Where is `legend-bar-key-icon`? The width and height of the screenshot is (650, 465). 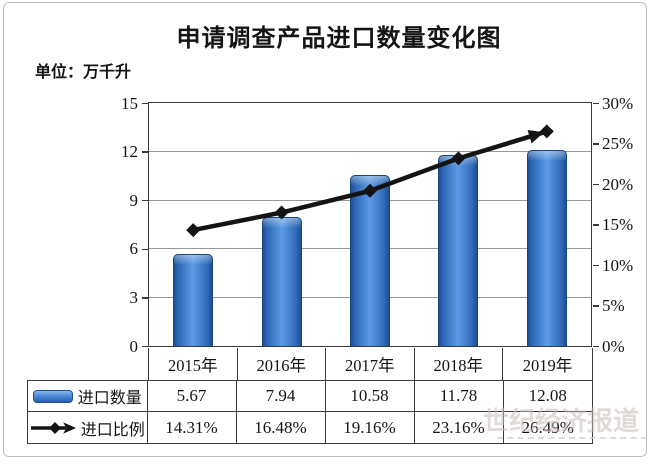 legend-bar-key-icon is located at coordinates (52, 396).